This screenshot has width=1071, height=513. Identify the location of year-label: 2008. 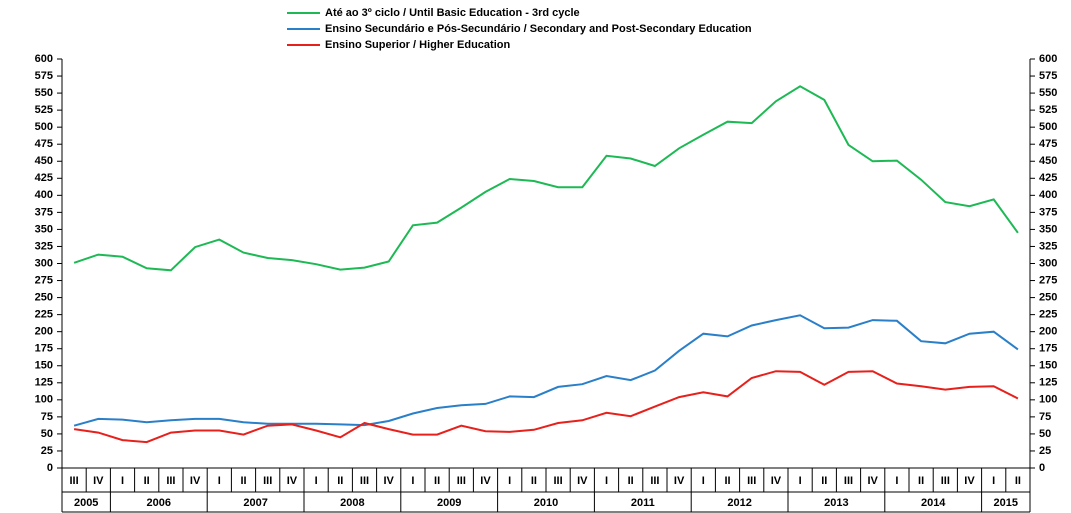
(352, 503).